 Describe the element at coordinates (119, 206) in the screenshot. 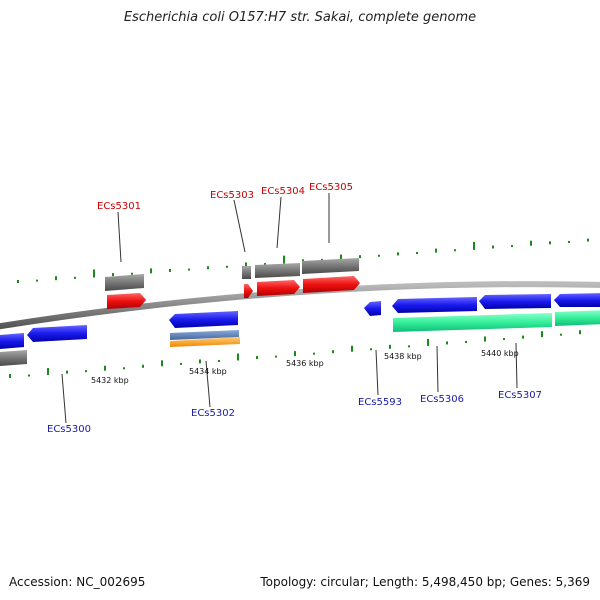

I see `gene-label-ecs5301: ECs5301` at that location.